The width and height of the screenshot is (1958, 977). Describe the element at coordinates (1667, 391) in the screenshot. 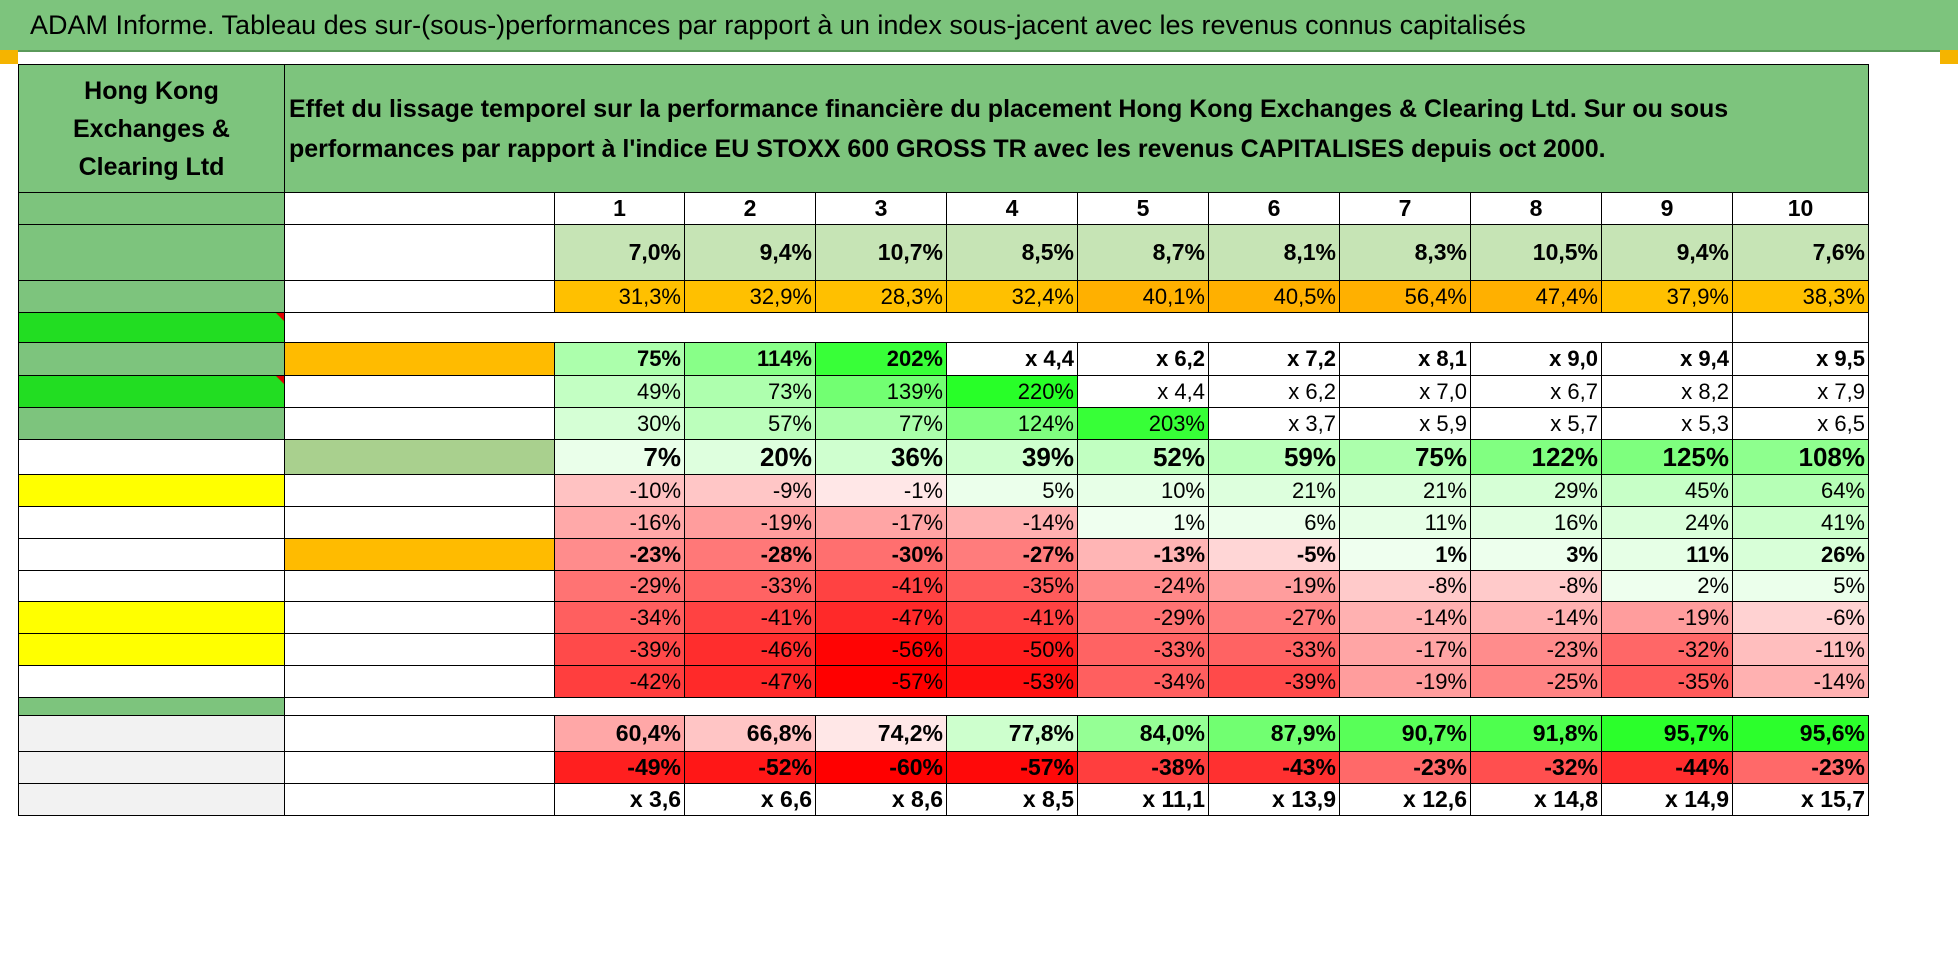

I see `percentile-value: x 8,2` at that location.